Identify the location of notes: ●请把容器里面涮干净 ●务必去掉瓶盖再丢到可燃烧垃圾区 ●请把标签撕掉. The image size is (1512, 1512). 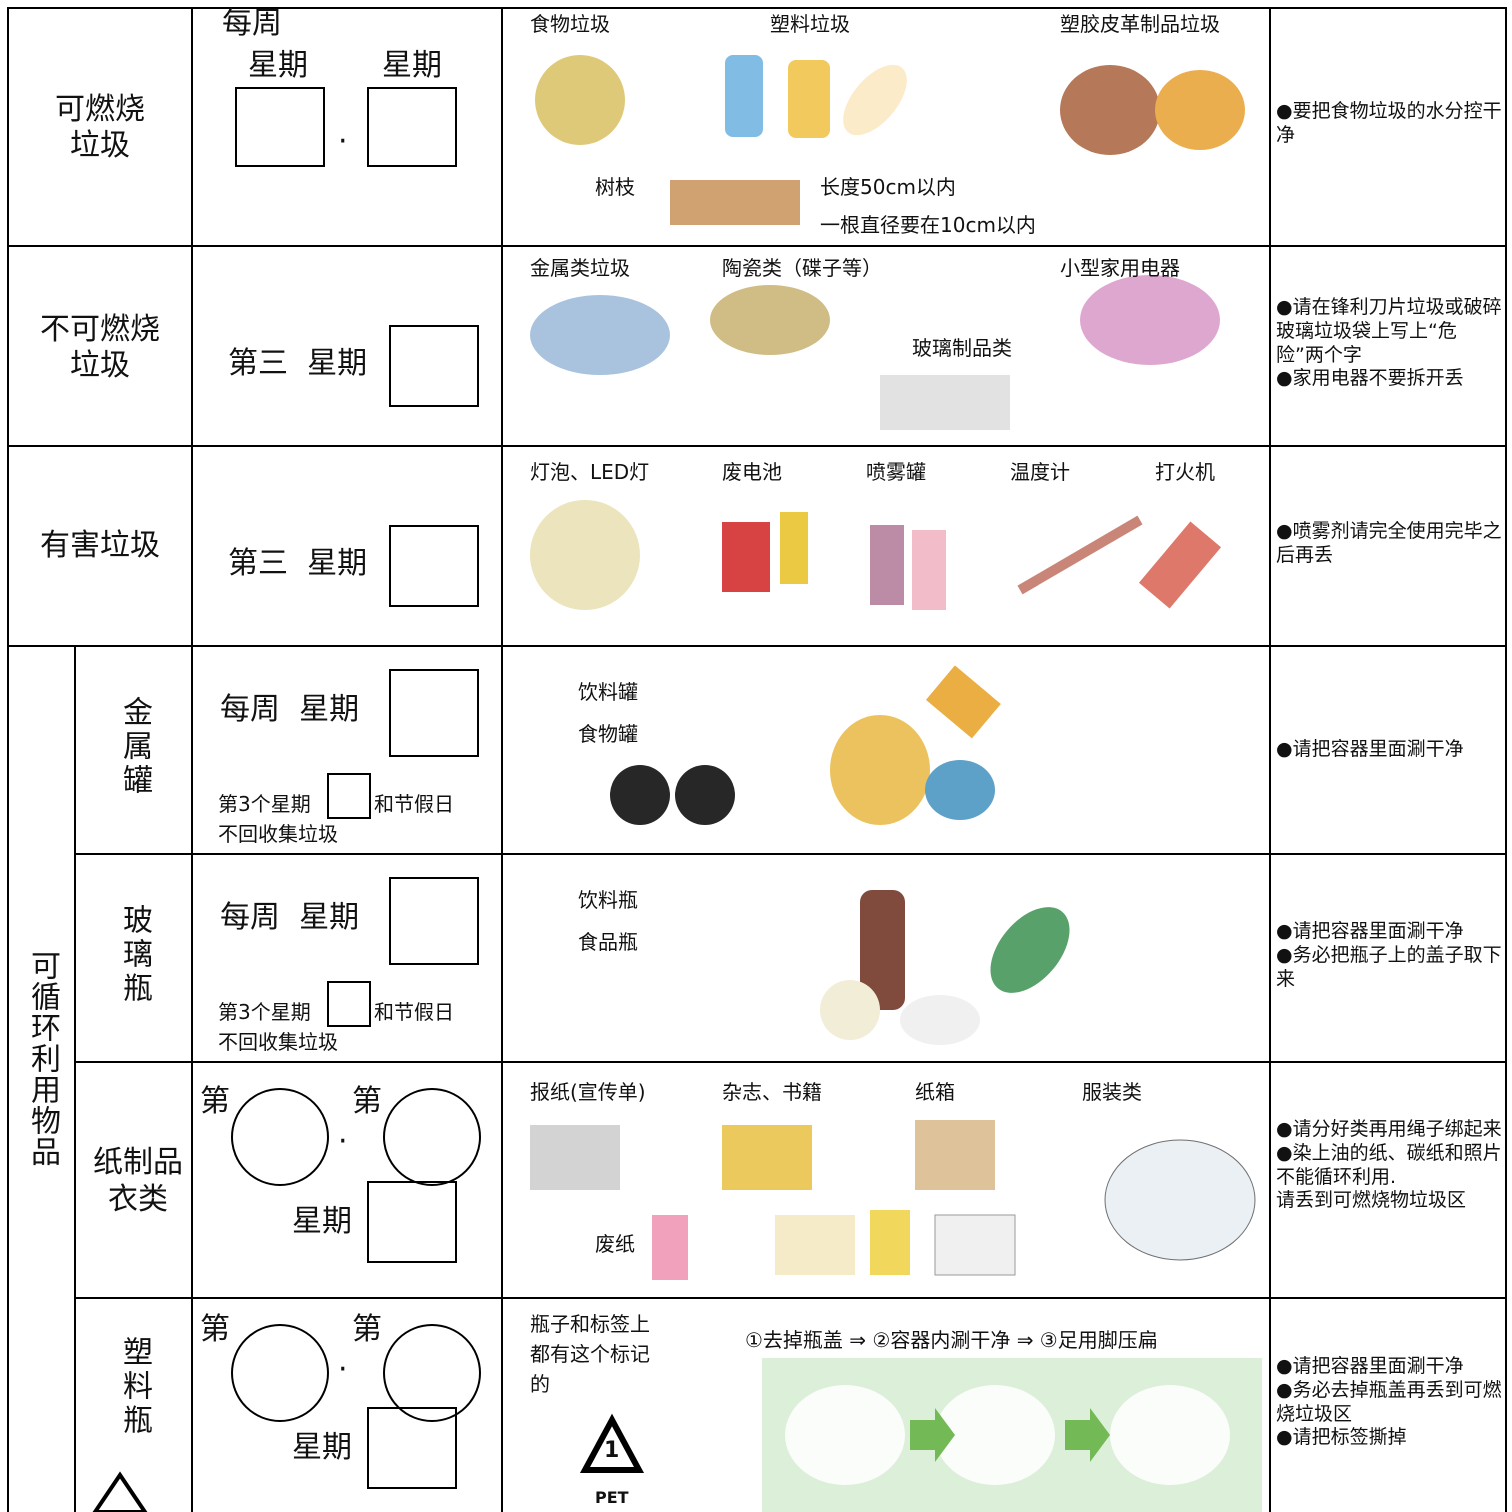
(1389, 1402).